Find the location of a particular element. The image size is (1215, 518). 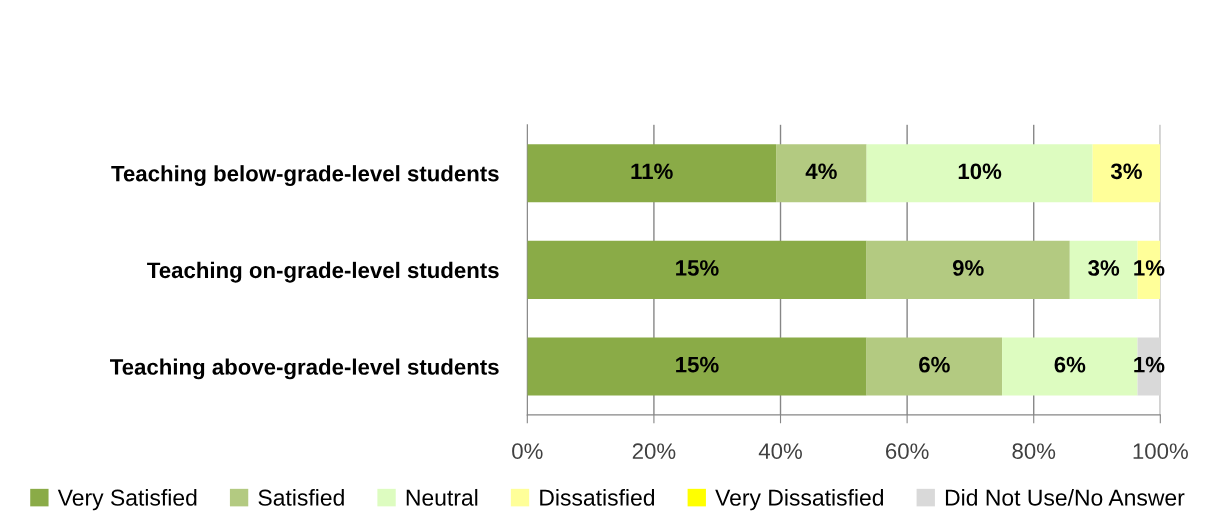

legend-label: Very Satisfied is located at coordinates (127, 499).